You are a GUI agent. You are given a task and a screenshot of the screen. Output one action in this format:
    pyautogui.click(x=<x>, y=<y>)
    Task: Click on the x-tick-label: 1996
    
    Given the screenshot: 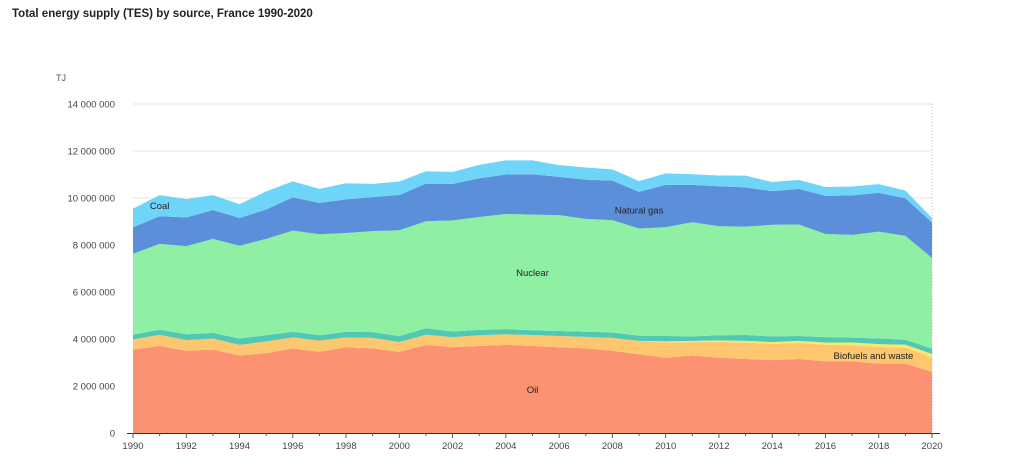 What is the action you would take?
    pyautogui.click(x=292, y=446)
    